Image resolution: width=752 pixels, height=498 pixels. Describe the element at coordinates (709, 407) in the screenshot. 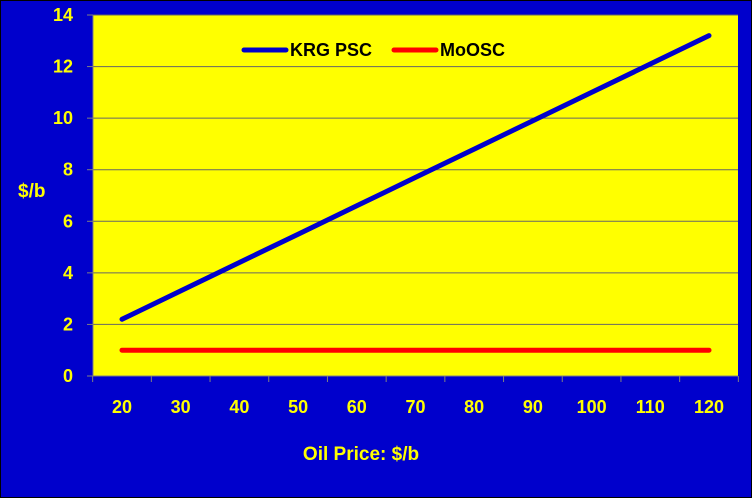

I see `x-tick-label: 120` at that location.